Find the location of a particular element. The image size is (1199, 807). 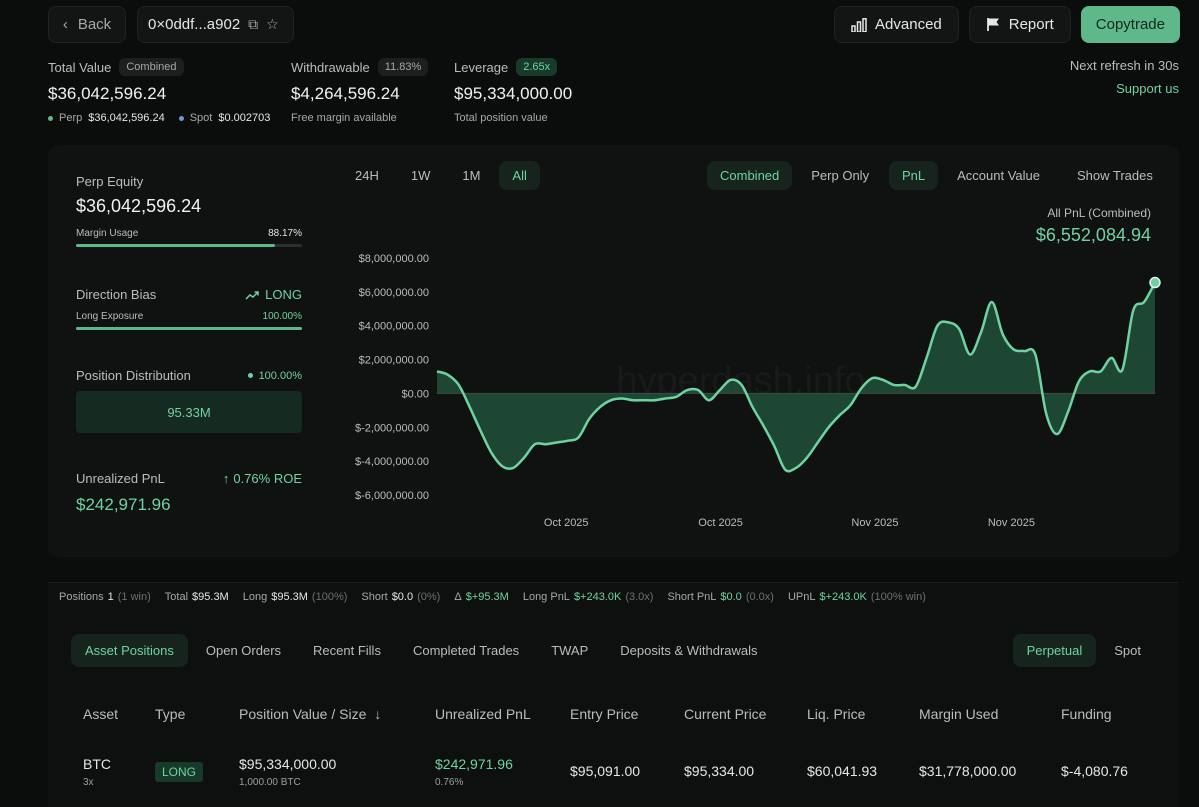

strip-positions-label: Positions is located at coordinates (81, 596).